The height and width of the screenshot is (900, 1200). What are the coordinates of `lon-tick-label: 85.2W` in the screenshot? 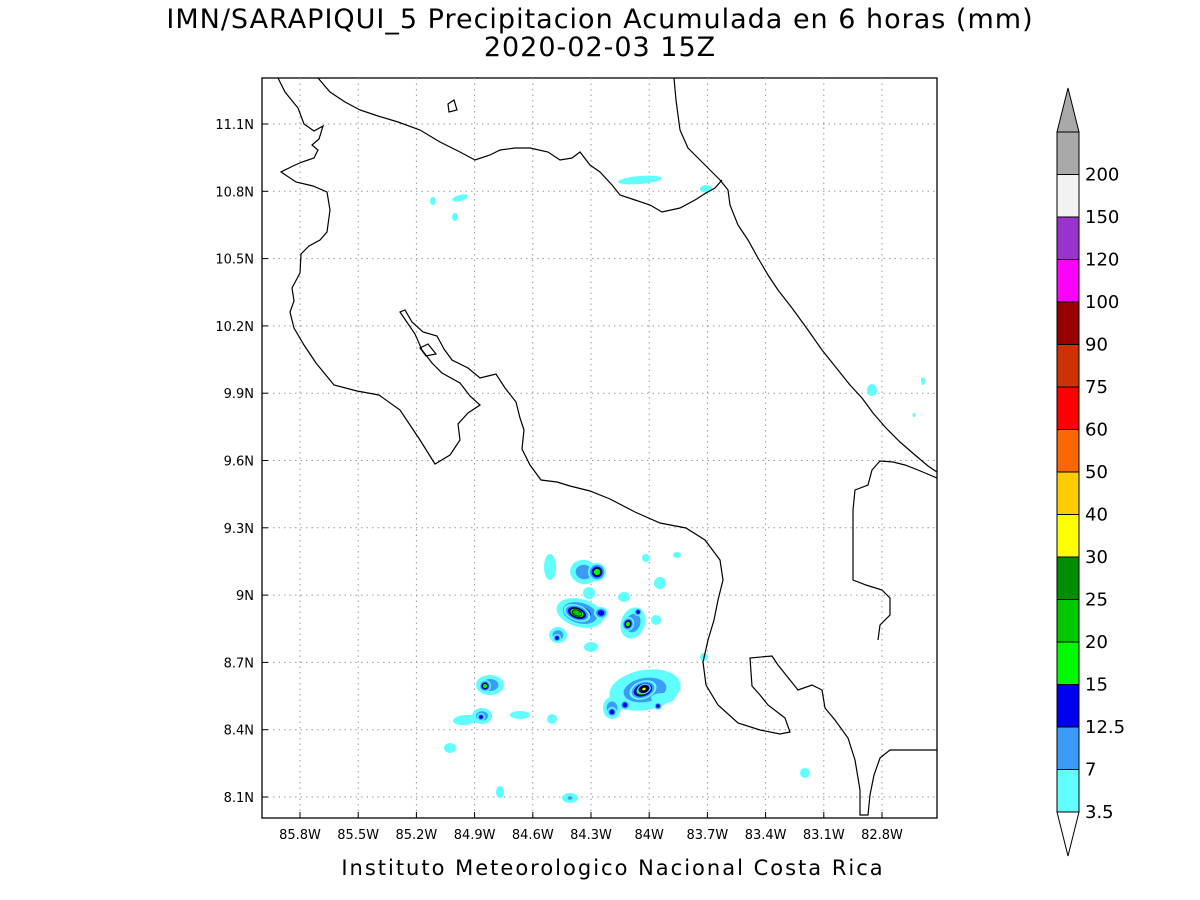 It's located at (416, 835).